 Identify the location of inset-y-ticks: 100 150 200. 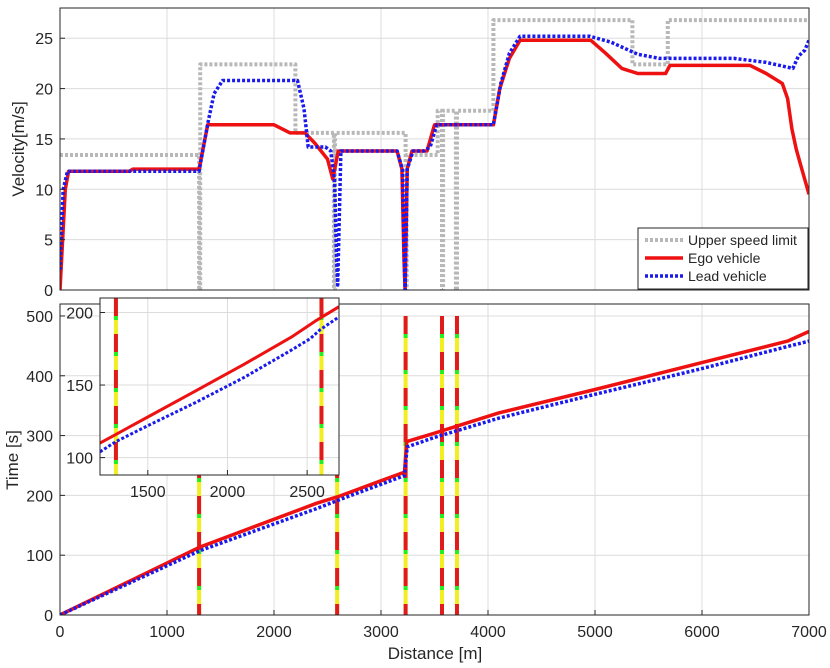
(85, 387).